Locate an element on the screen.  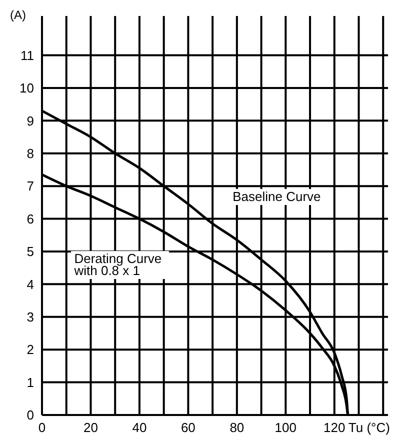
y-tick-label: 5 is located at coordinates (30, 252).